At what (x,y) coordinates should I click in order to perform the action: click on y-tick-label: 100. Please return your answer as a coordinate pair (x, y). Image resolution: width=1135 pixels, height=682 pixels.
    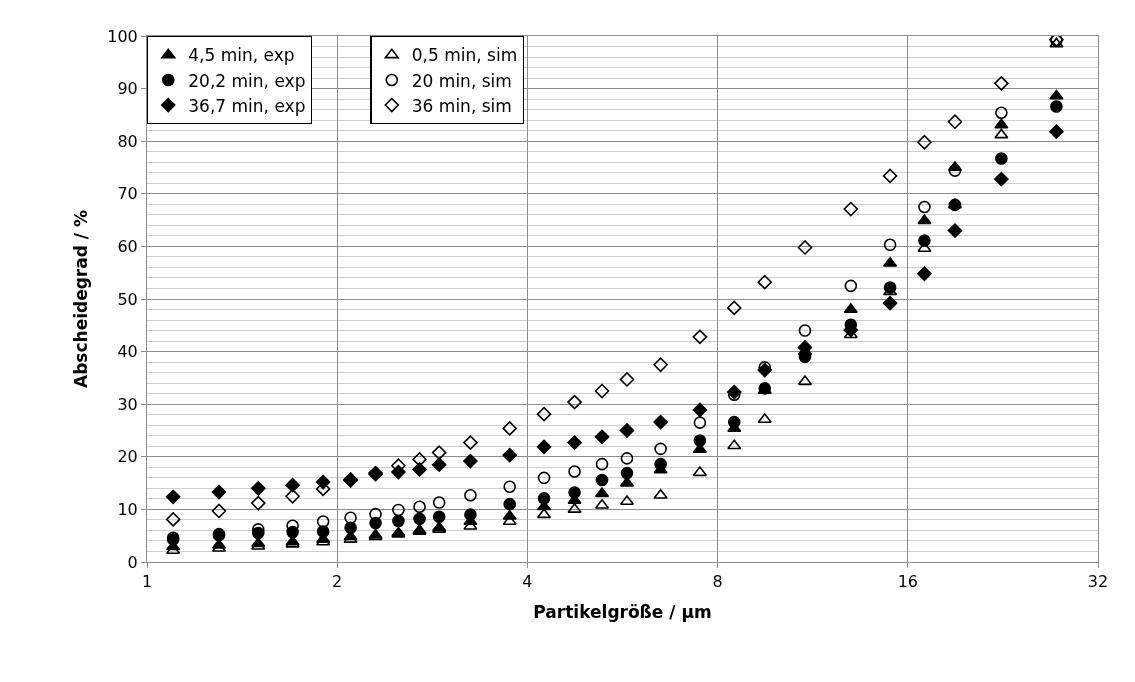
    Looking at the image, I should click on (122, 36).